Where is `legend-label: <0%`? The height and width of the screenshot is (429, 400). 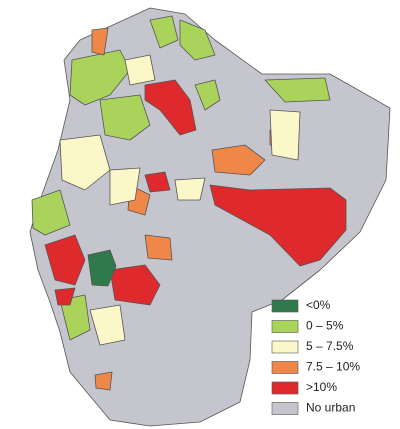 legend-label: <0% is located at coordinates (318, 305).